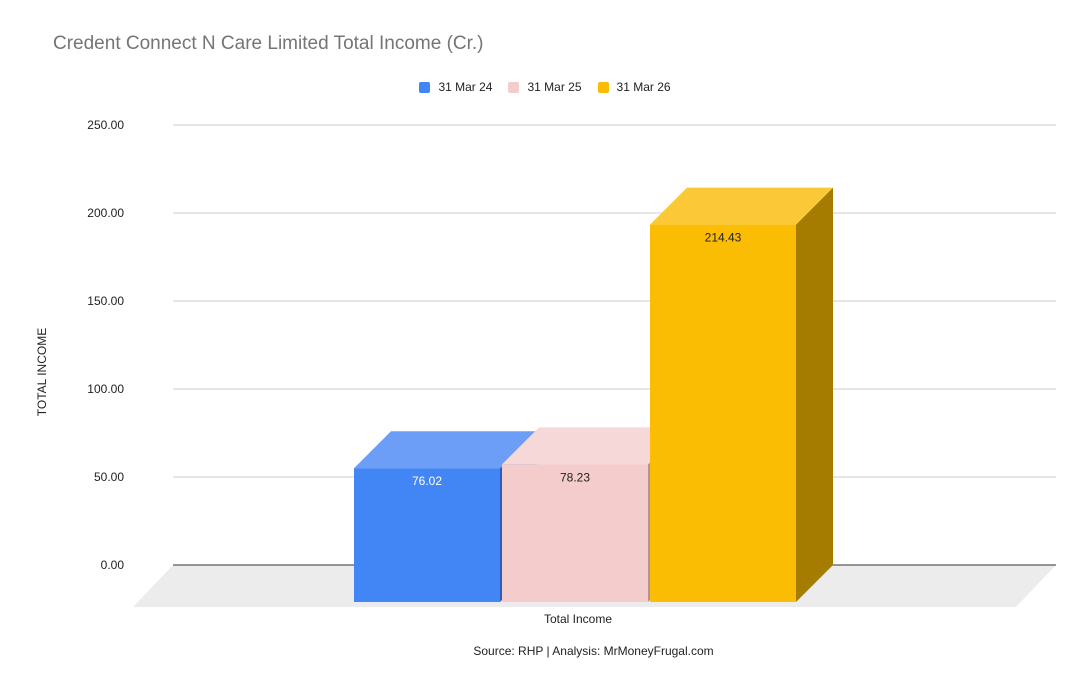 The height and width of the screenshot is (694, 1090). I want to click on data-label-series-0: 76.02, so click(427, 481).